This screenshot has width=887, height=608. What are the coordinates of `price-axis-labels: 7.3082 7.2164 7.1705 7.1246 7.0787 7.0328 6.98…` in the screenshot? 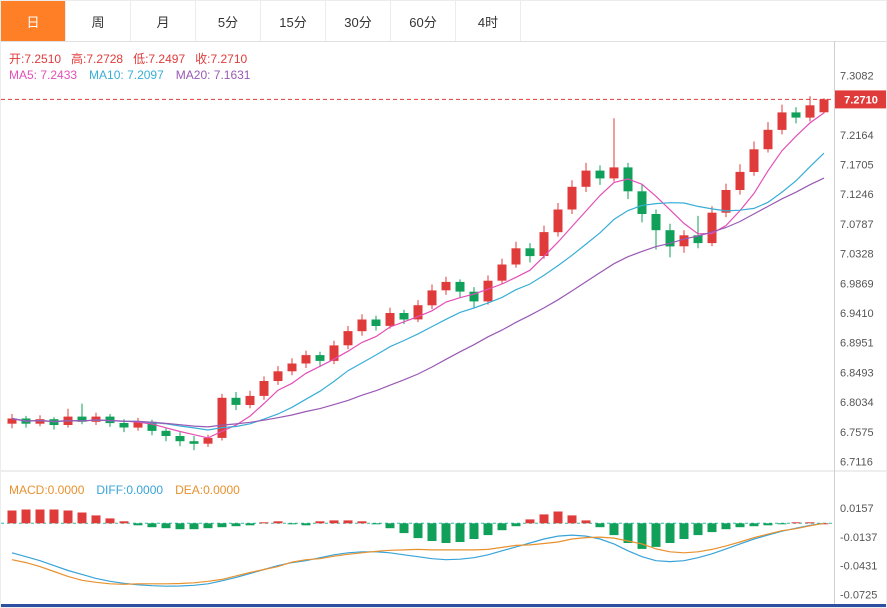 It's located at (857, 269).